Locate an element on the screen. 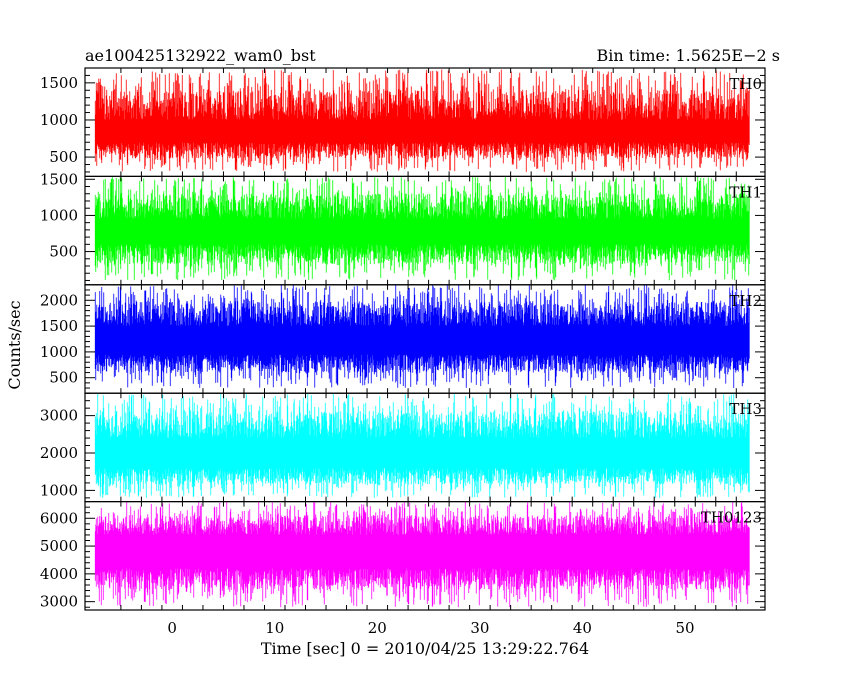 This screenshot has width=850, height=680. x-tick-label: 20 is located at coordinates (377, 628).